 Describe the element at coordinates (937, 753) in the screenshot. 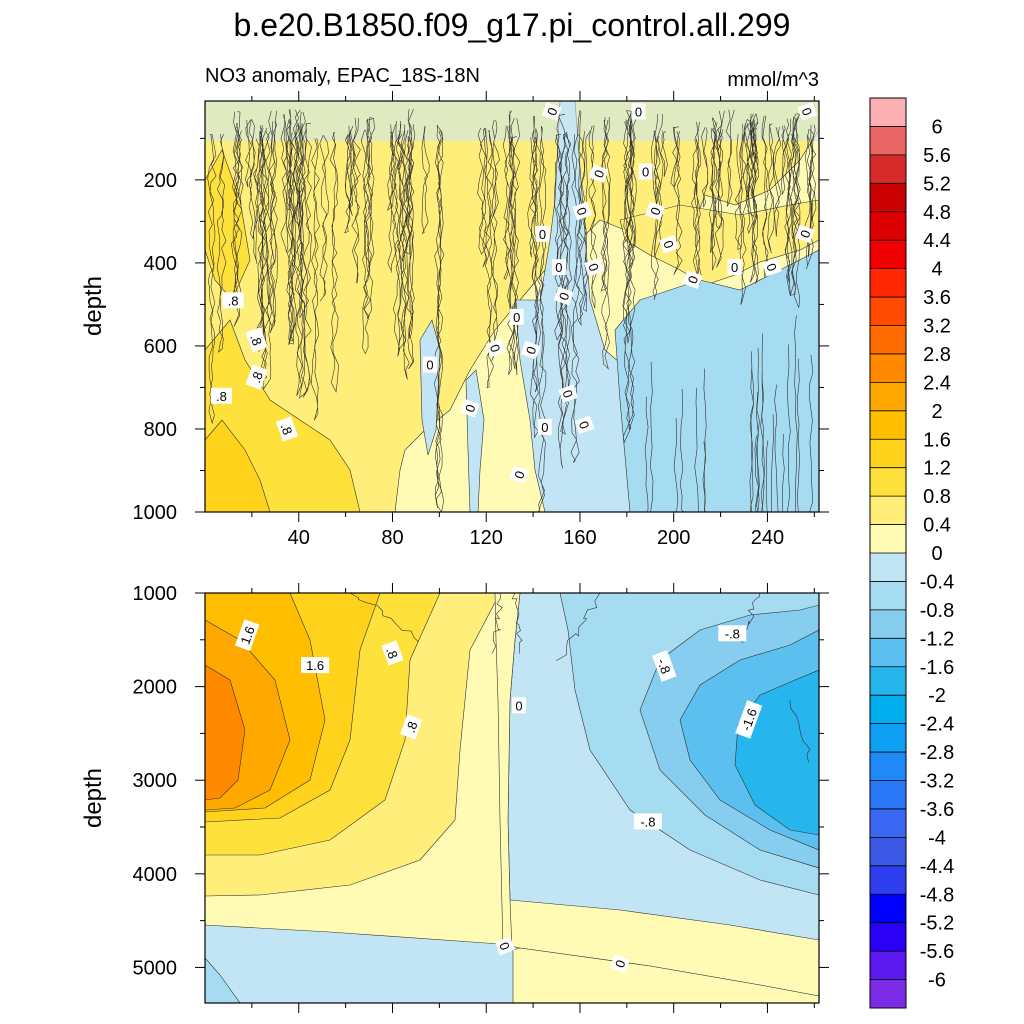

I see `colorbar-label: -2.8` at that location.